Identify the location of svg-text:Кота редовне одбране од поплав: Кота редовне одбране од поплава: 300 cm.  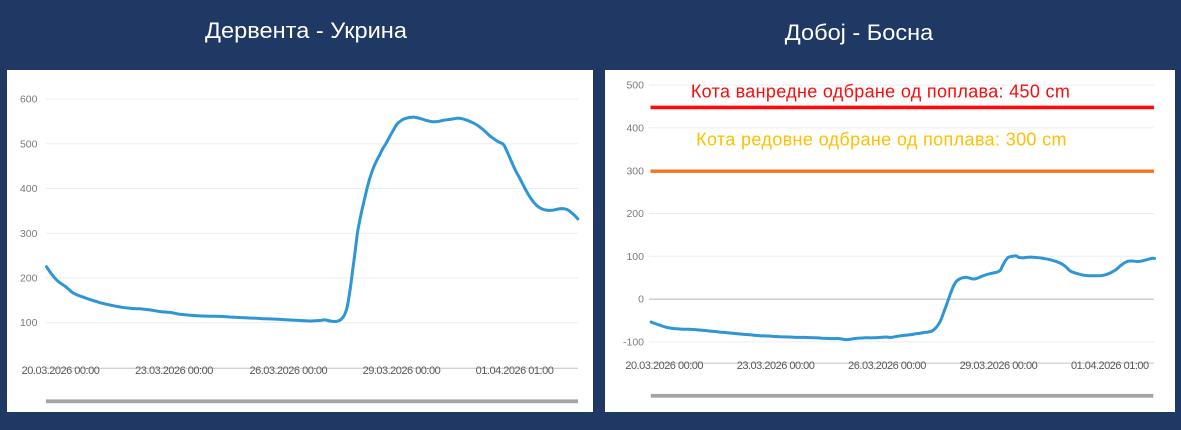
(881, 139).